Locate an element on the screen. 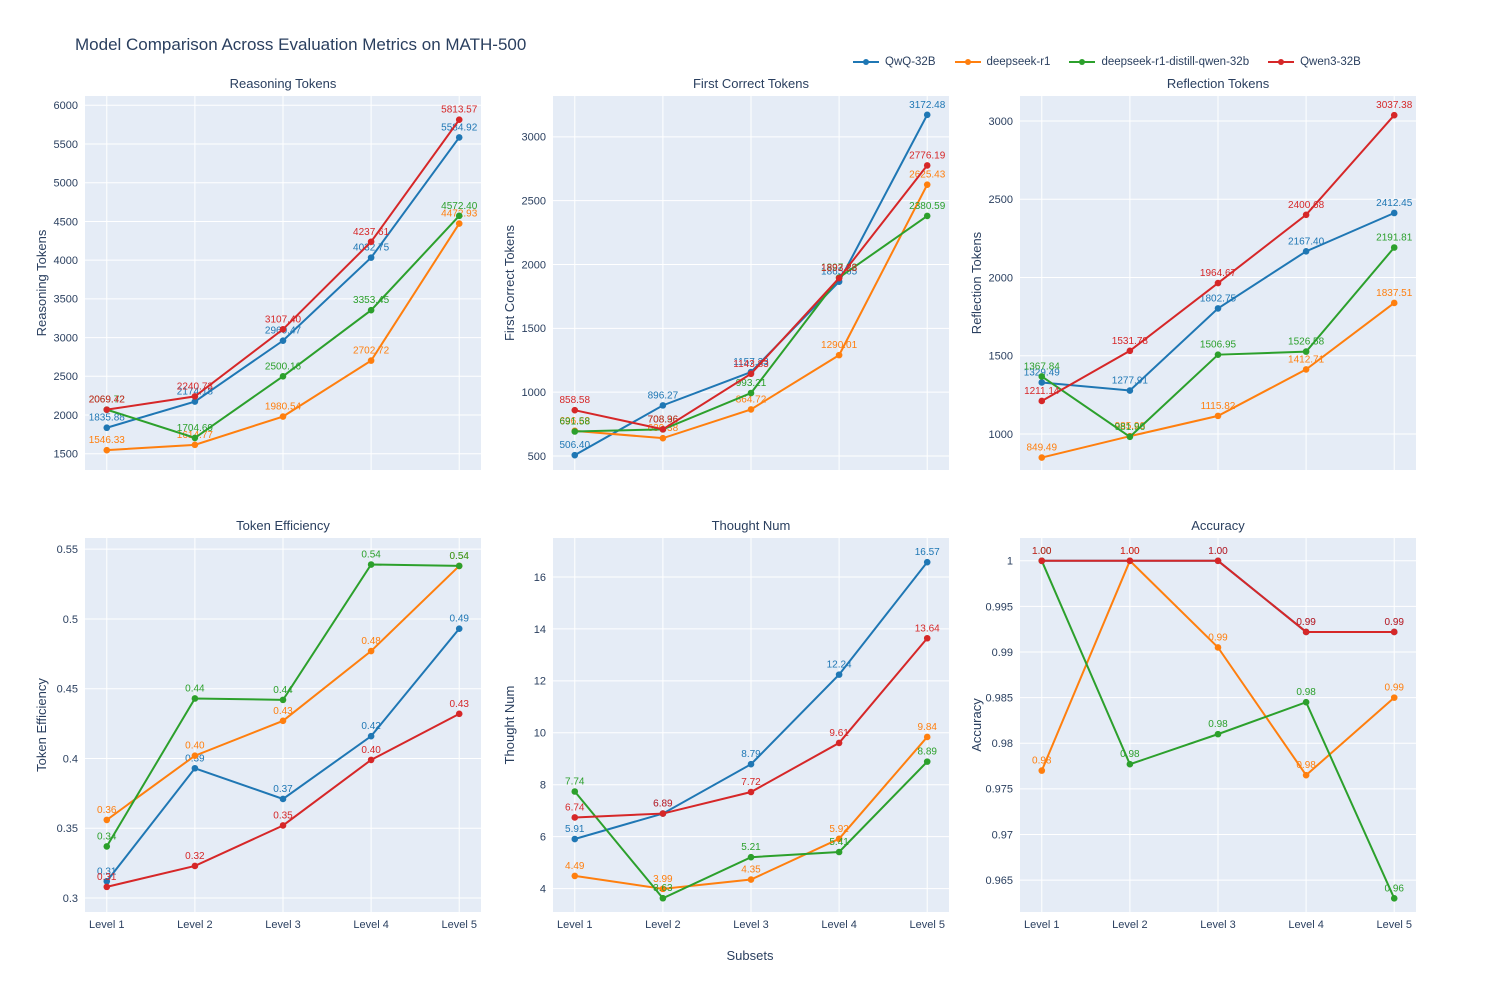  legend-item-deepseek-r1: deepseek-r1 is located at coordinates (1002, 62).